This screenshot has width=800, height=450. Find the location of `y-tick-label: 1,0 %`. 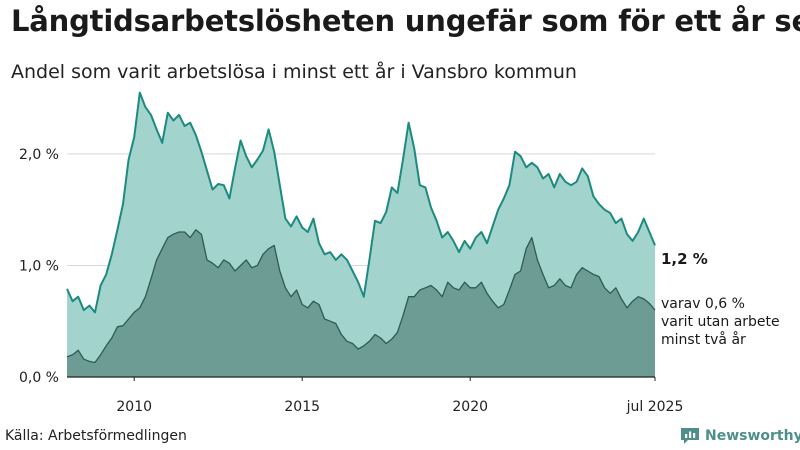

y-tick-label: 1,0 % is located at coordinates (39, 266).